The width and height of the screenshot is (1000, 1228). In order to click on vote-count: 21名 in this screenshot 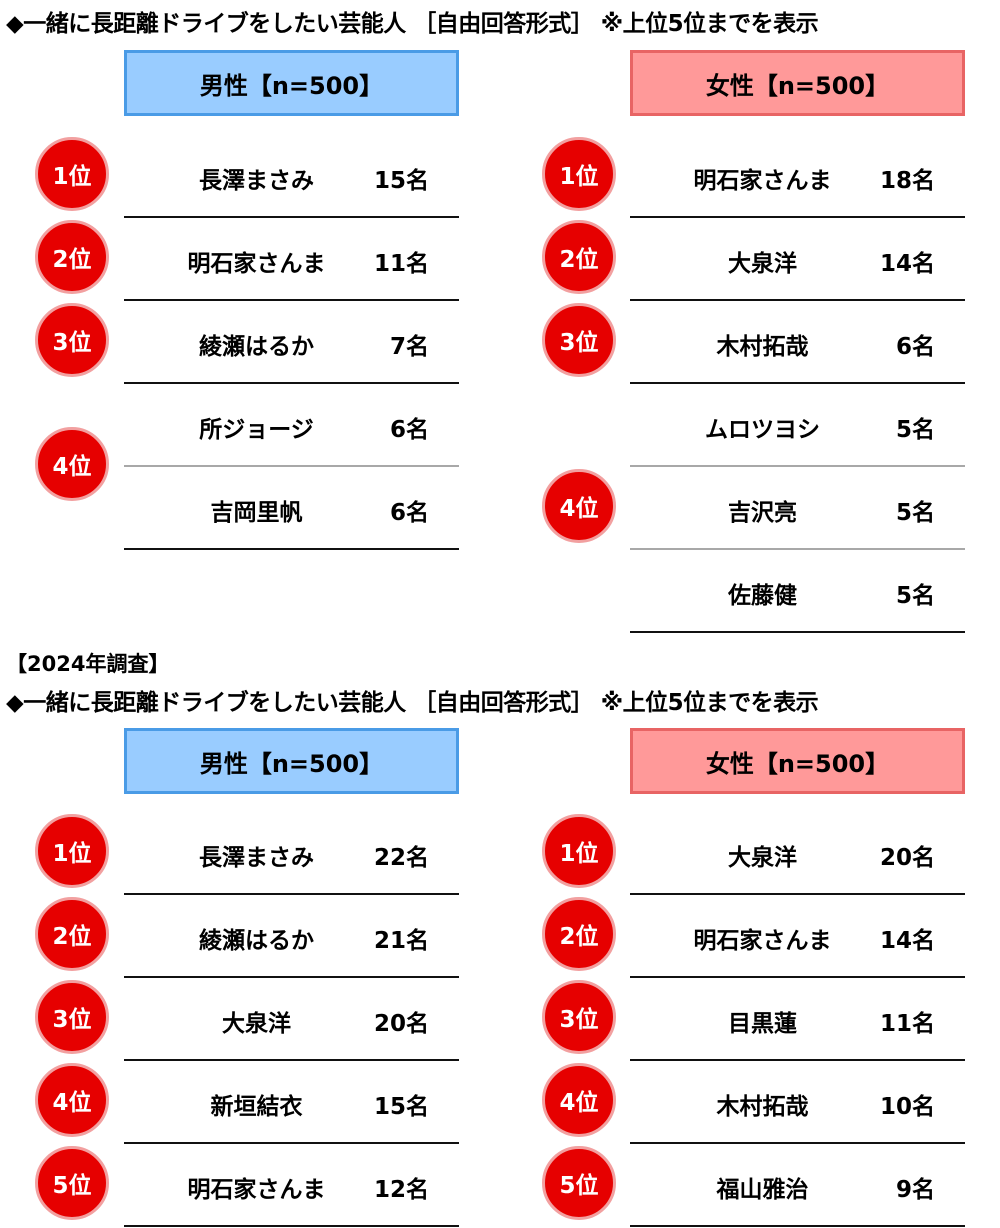, I will do `click(401, 940)`.